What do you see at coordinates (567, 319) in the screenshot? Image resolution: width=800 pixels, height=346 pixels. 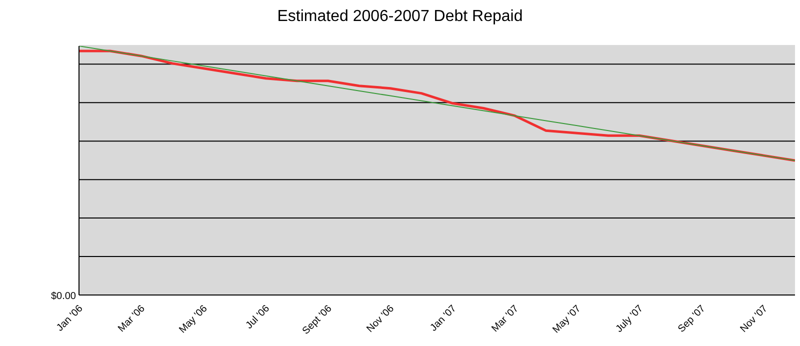 I see `x-tick-label: May '07` at bounding box center [567, 319].